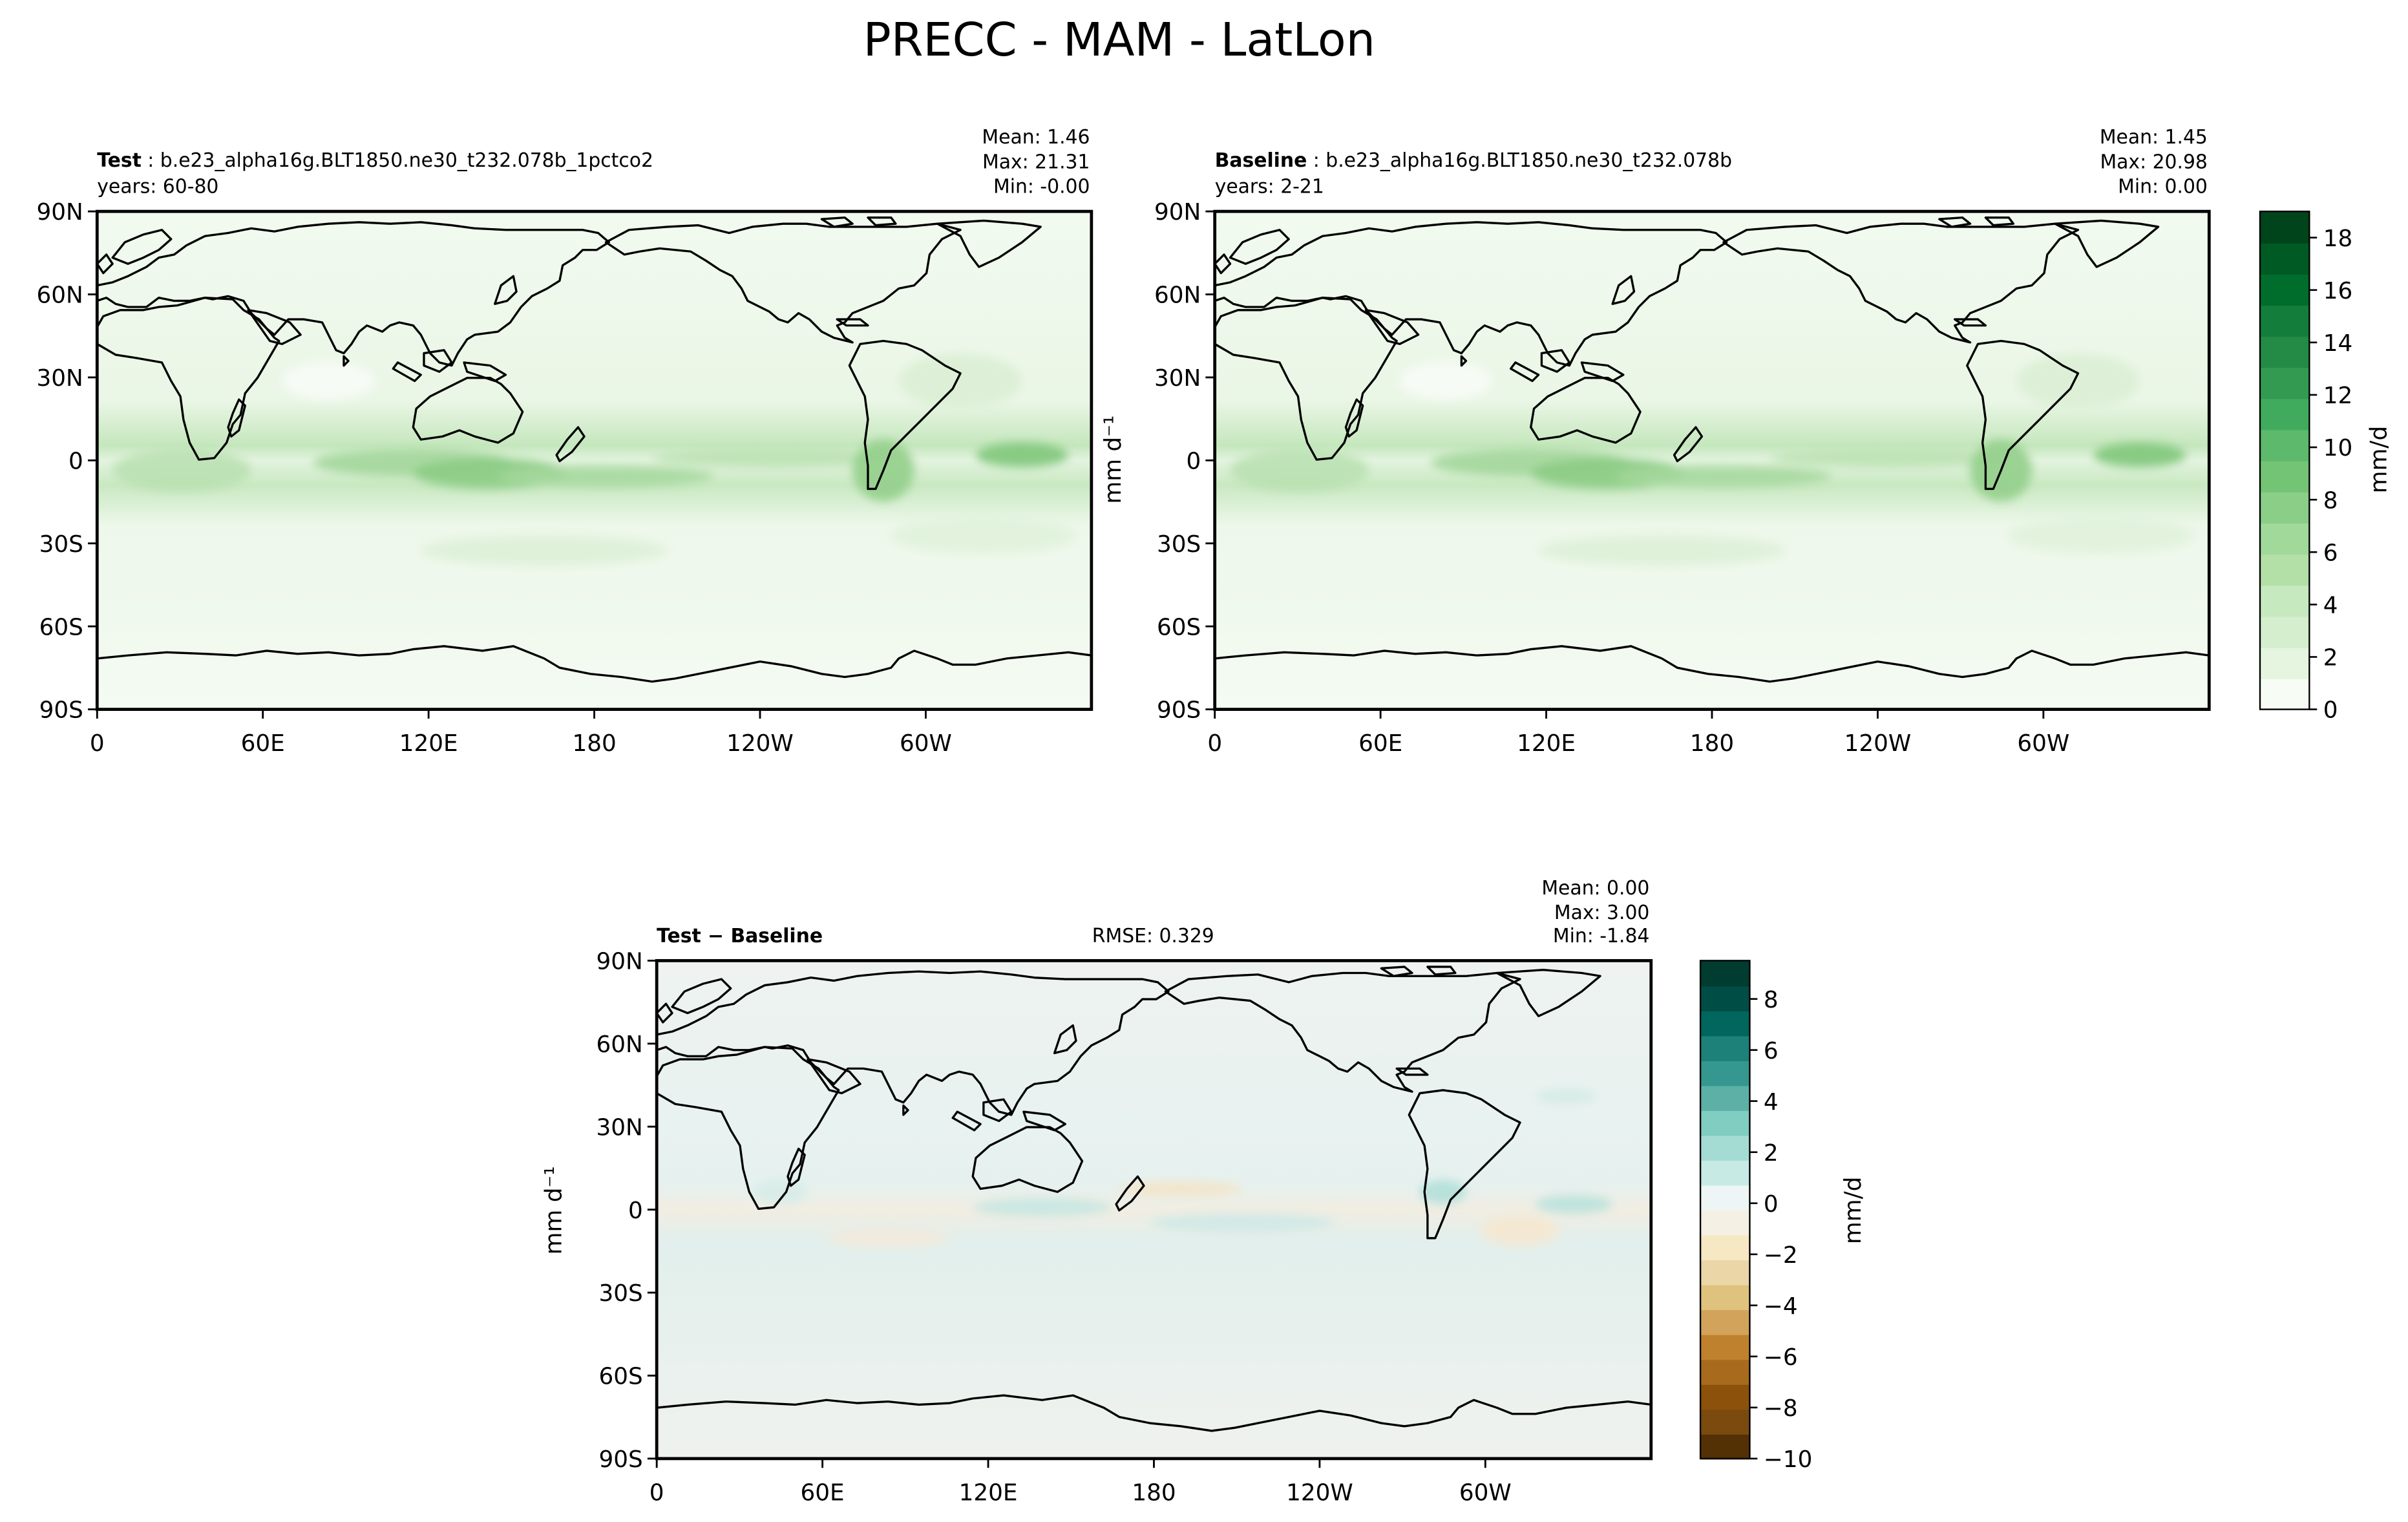 The height and width of the screenshot is (1522, 2408). I want to click on colorbar-tick-label: 18, so click(2338, 239).